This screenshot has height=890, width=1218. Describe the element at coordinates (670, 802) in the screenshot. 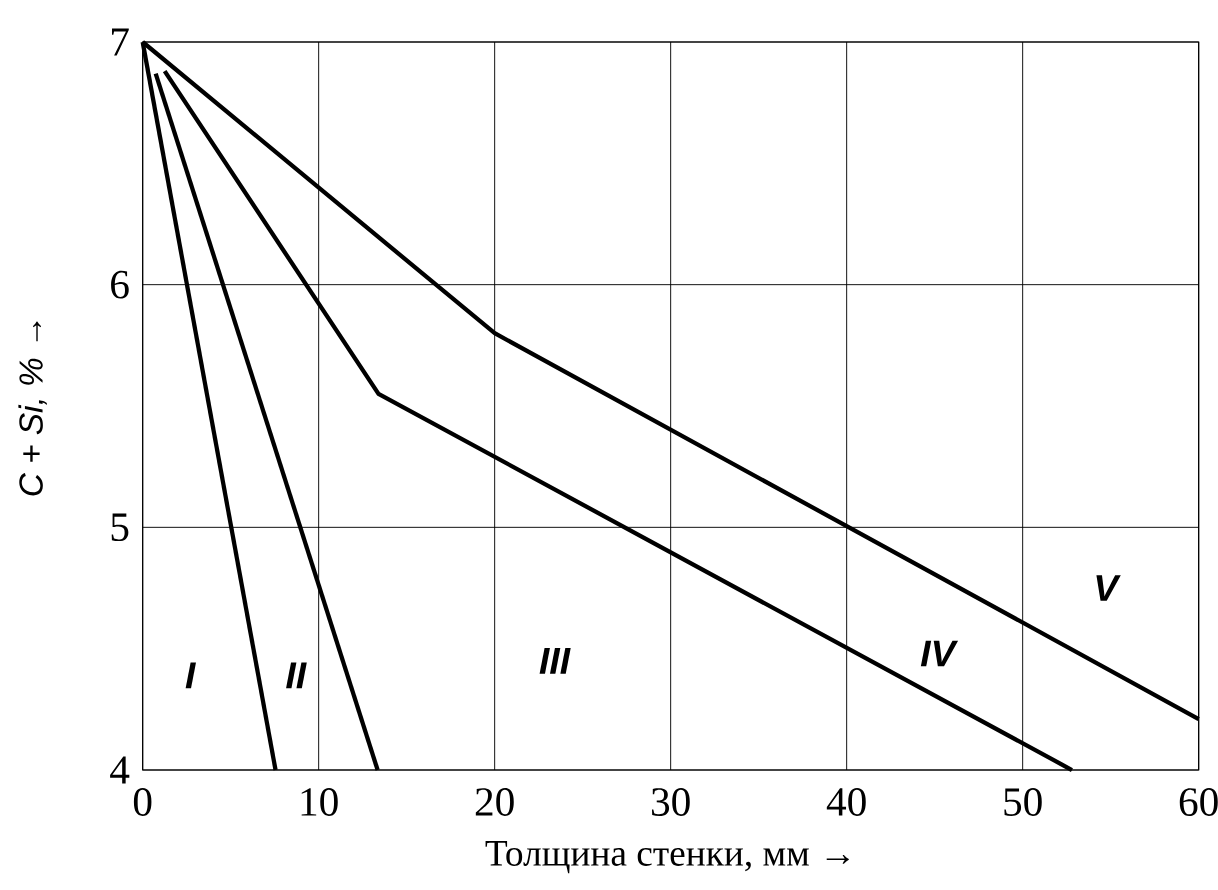

I see `x-tick-label: 30` at that location.